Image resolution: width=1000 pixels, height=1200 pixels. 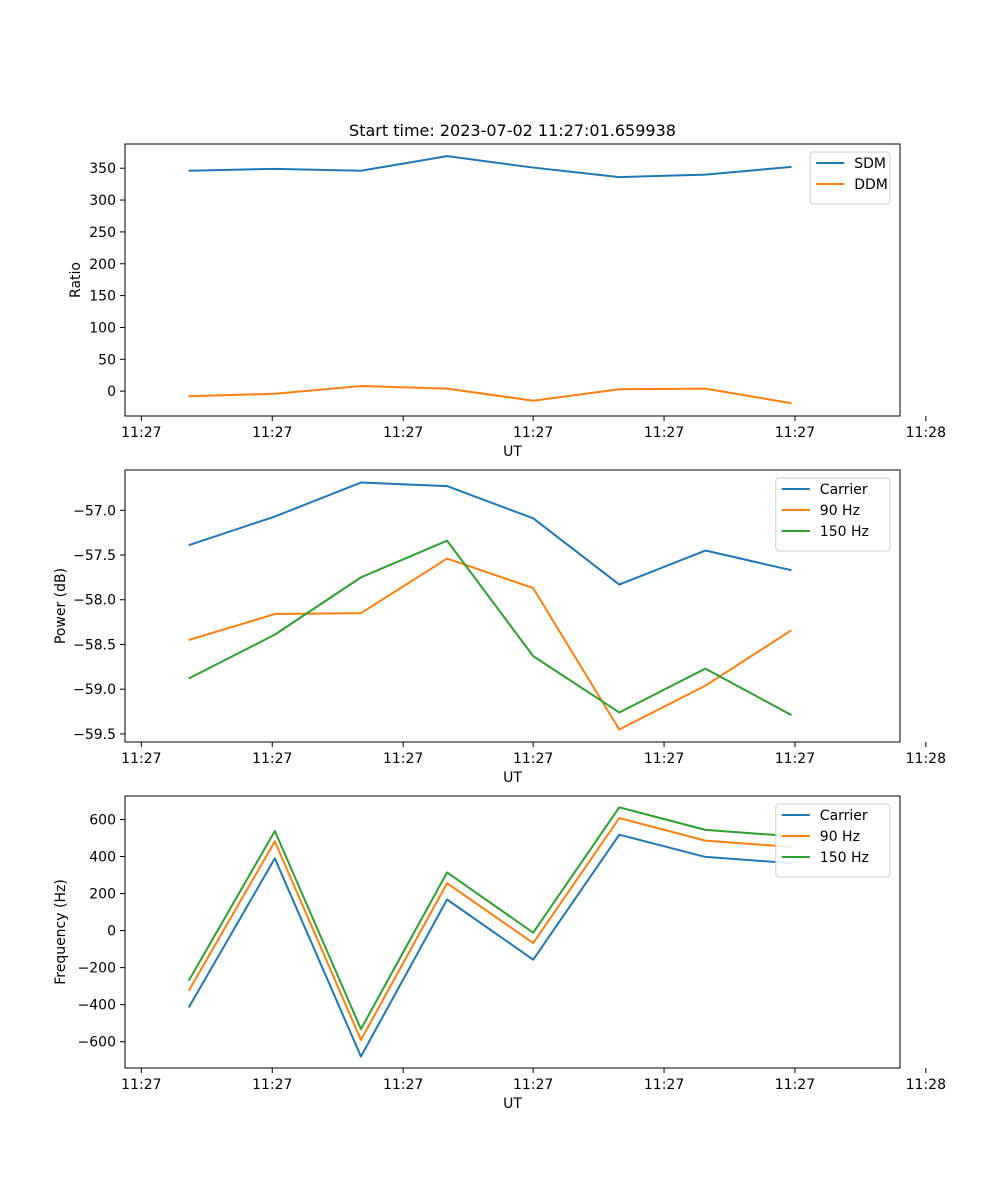 I want to click on legend: SDM DDM, so click(x=850, y=178).